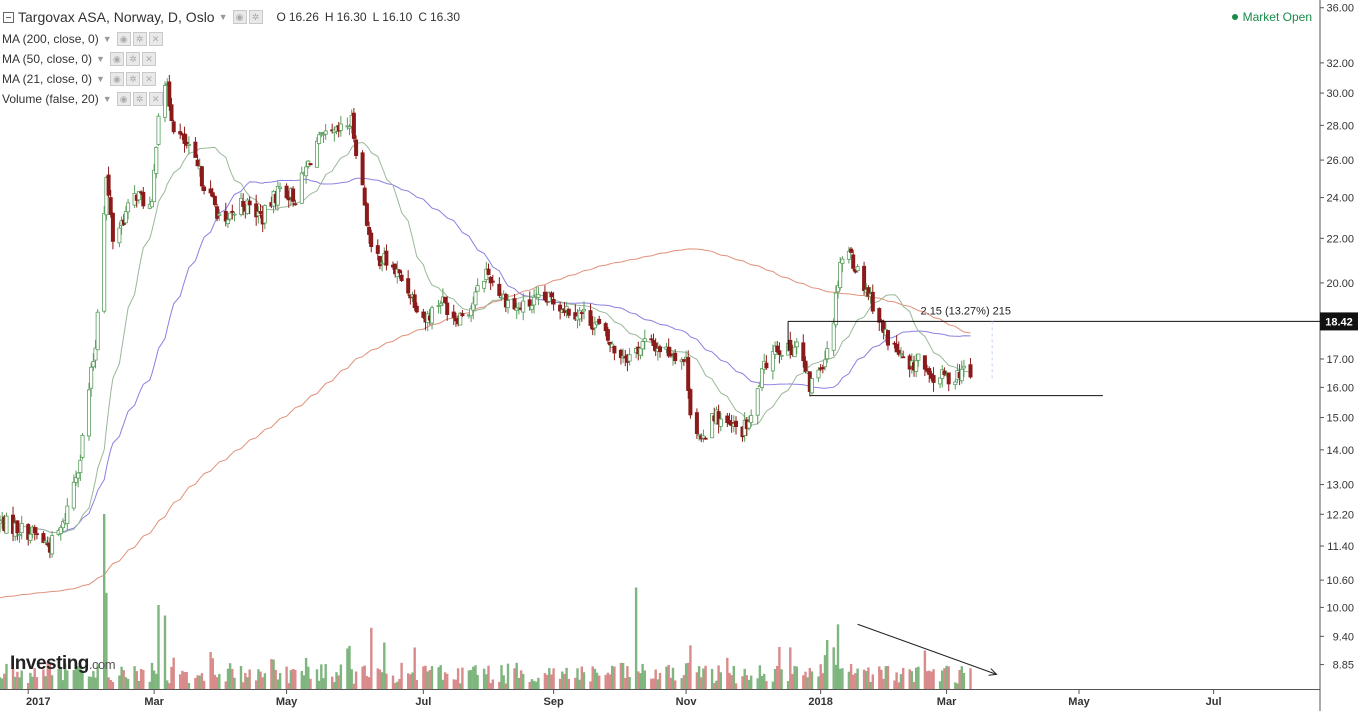 Image resolution: width=1358 pixels, height=716 pixels. I want to click on indicator-row: MA (21, close, 0) ▼ ◉ ✲ ✕, so click(79, 79).